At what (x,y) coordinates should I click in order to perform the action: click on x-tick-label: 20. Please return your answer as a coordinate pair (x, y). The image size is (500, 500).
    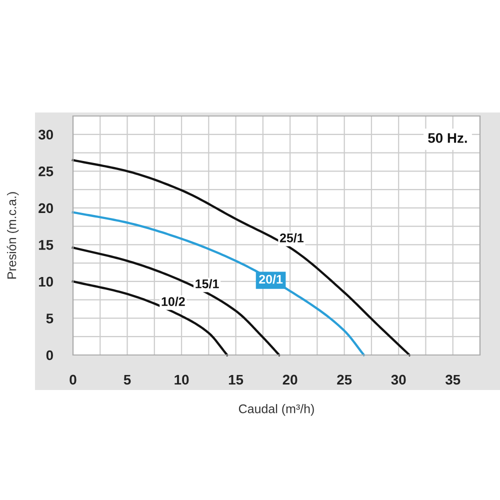
    Looking at the image, I should click on (290, 379).